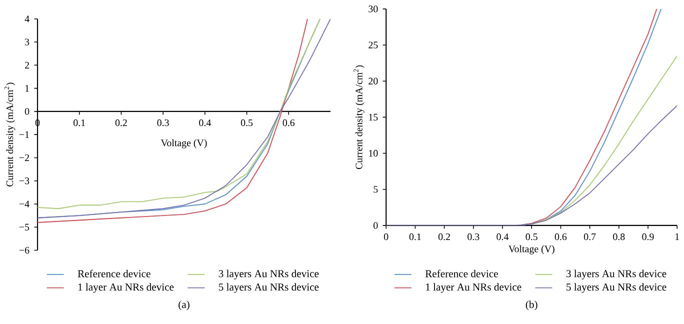  Describe the element at coordinates (24, 204) in the screenshot. I see `y-tick-label: −4` at that location.